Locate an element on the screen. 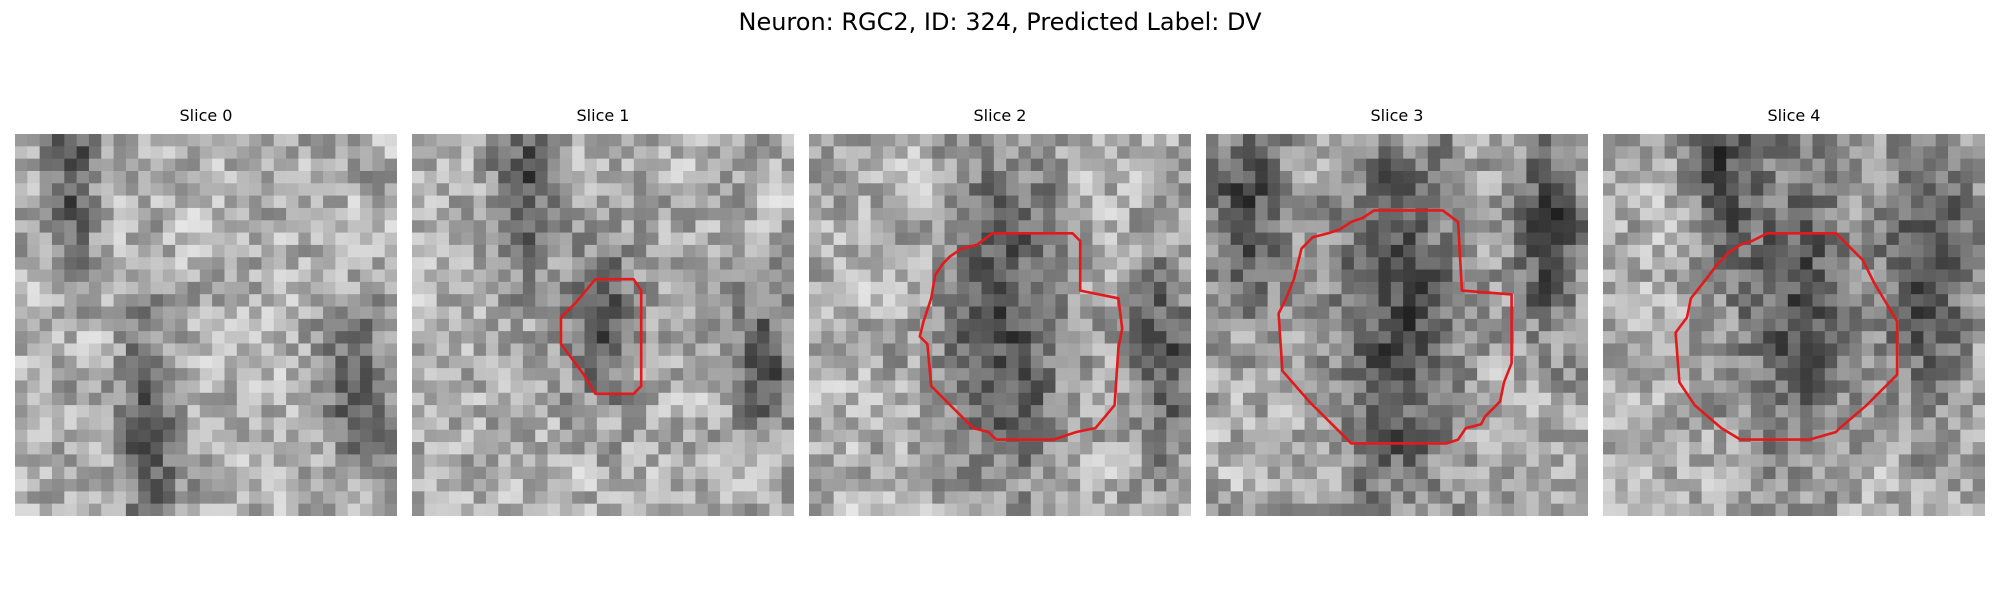 Image resolution: width=2000 pixels, height=600 pixels. slice-panel-4: Slice 4 is located at coordinates (1794, 311).